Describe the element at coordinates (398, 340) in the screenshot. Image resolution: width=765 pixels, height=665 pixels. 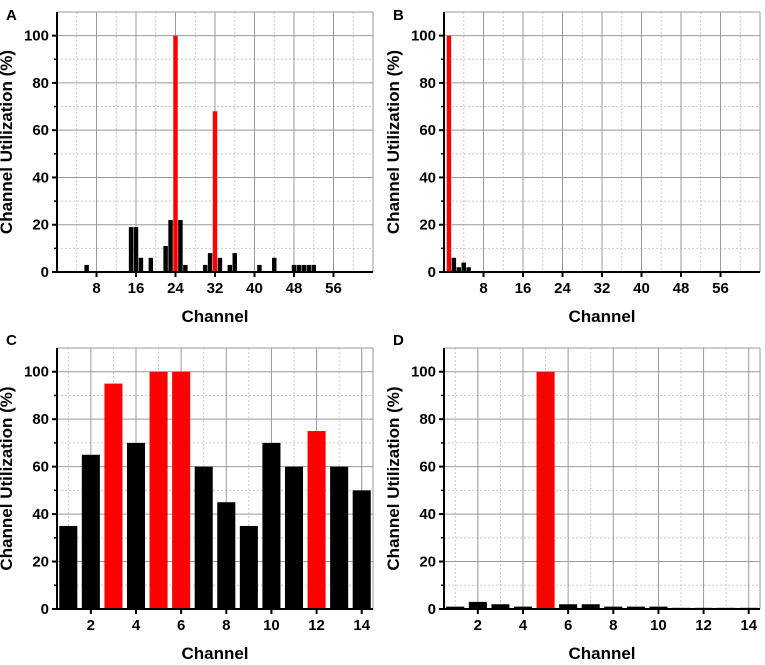
I see `panel-letter: D` at that location.